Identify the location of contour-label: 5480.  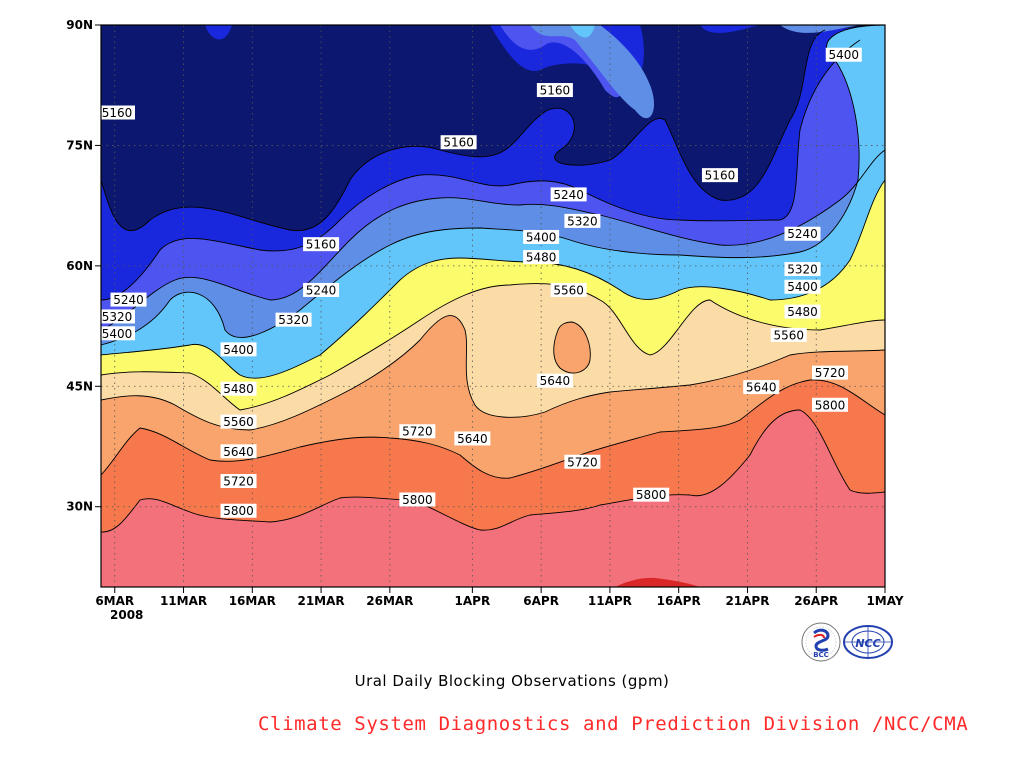
(802, 311).